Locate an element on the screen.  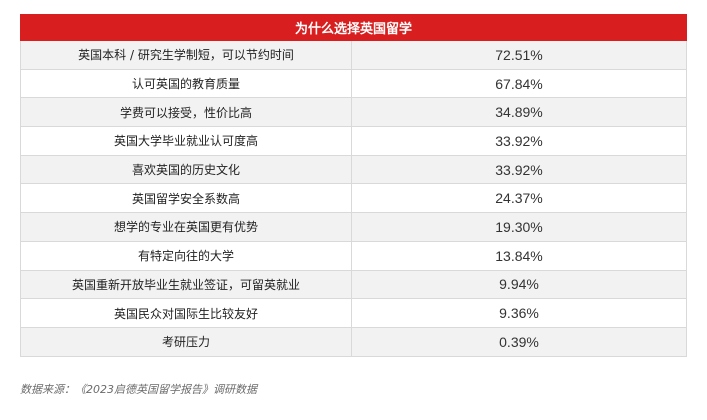
reason-cell: 英国留学安全系数高 is located at coordinates (186, 198).